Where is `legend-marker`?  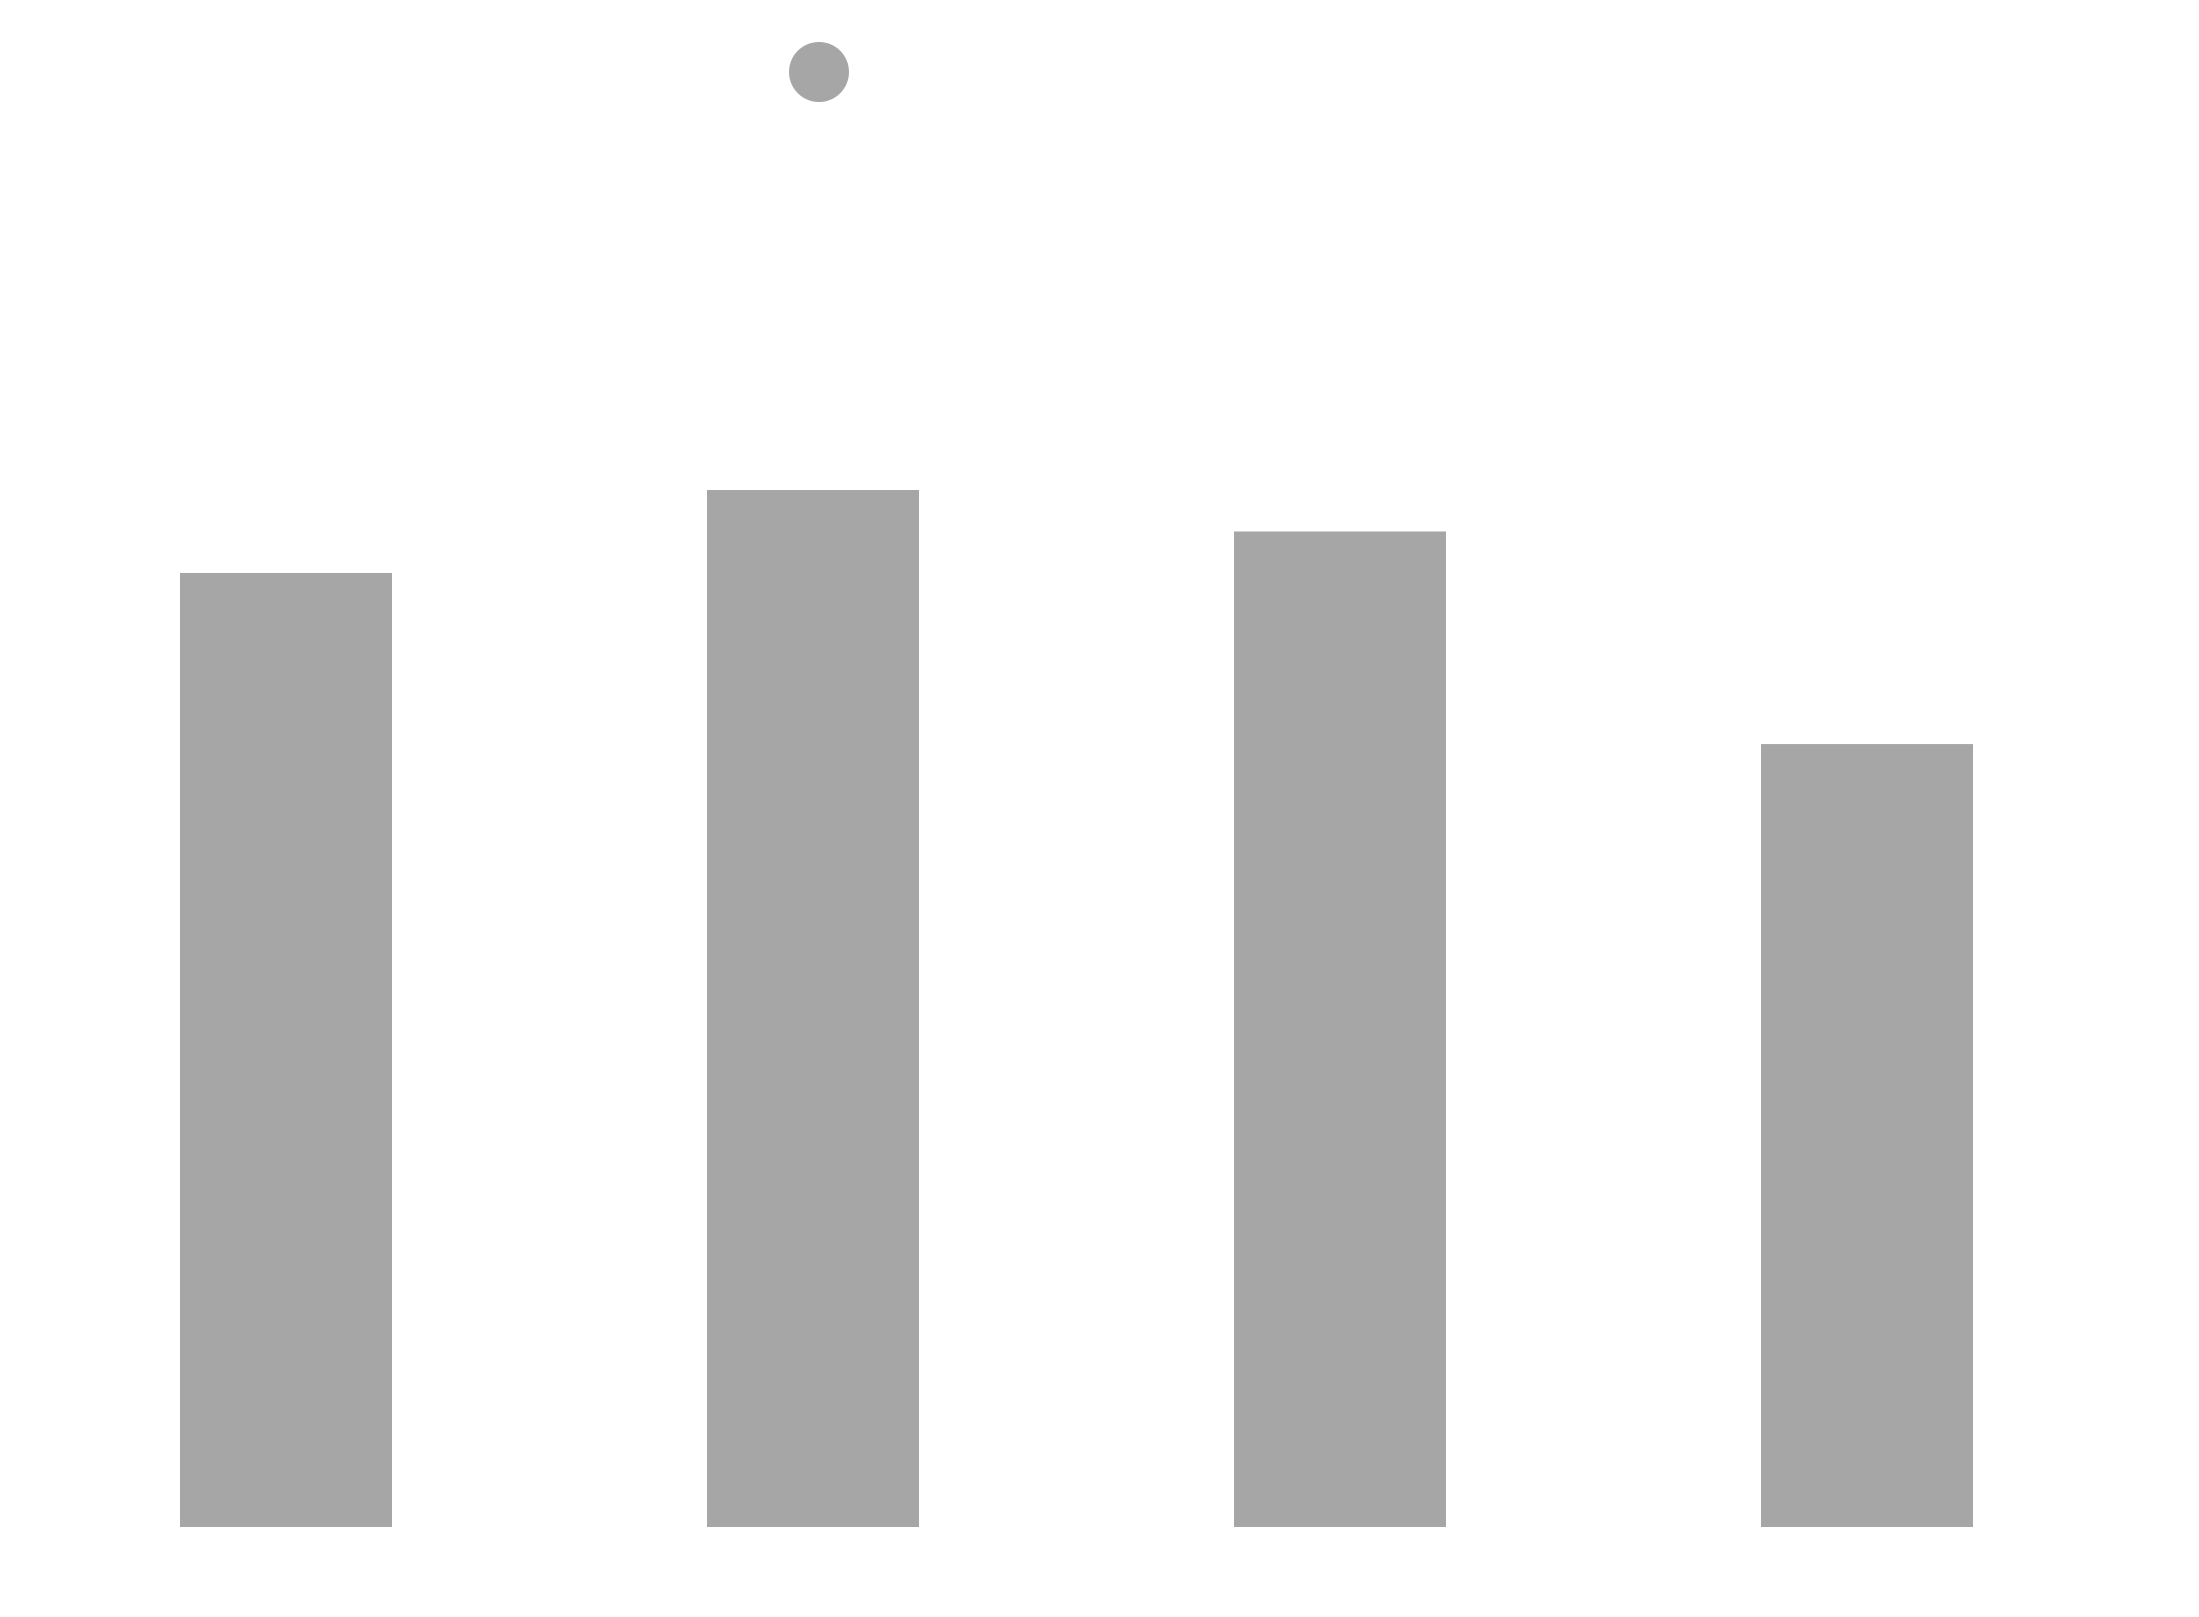
legend-marker is located at coordinates (819, 72).